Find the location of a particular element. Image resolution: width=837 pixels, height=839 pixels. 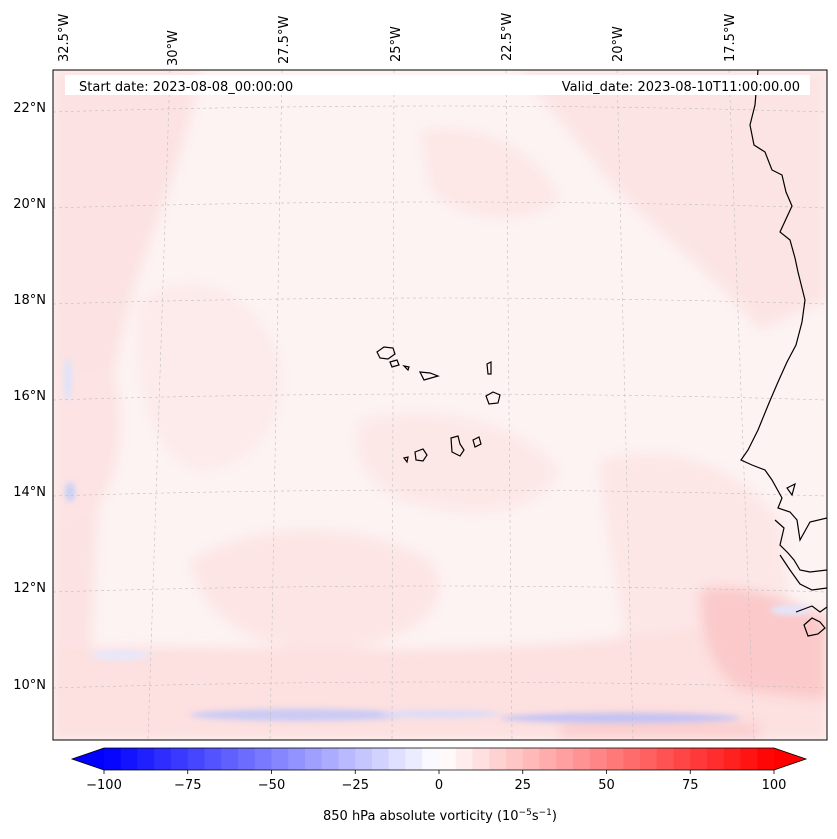

lat-label-20n: 20°N is located at coordinates (29, 204).